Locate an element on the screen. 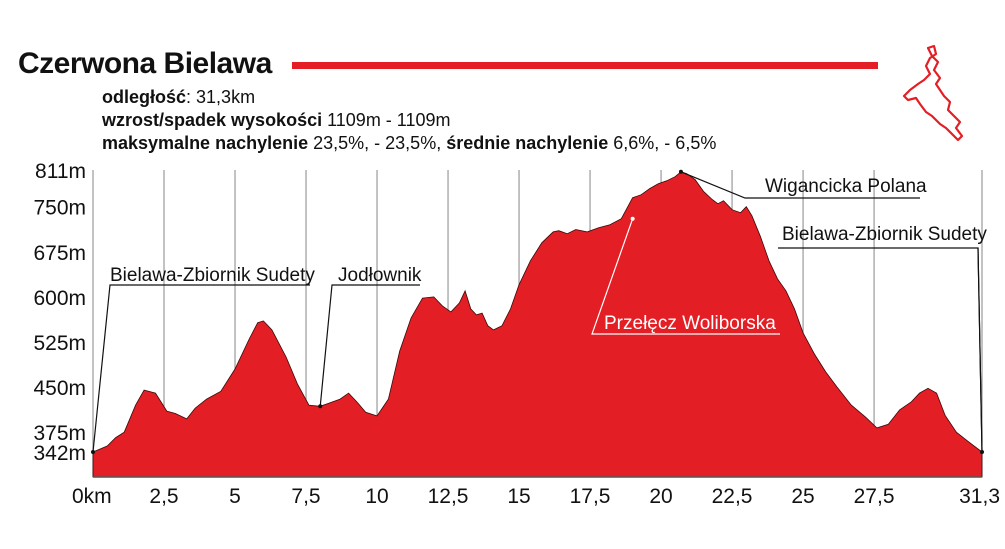 The height and width of the screenshot is (549, 1005). x-tick-label: 31,3 is located at coordinates (979, 496).